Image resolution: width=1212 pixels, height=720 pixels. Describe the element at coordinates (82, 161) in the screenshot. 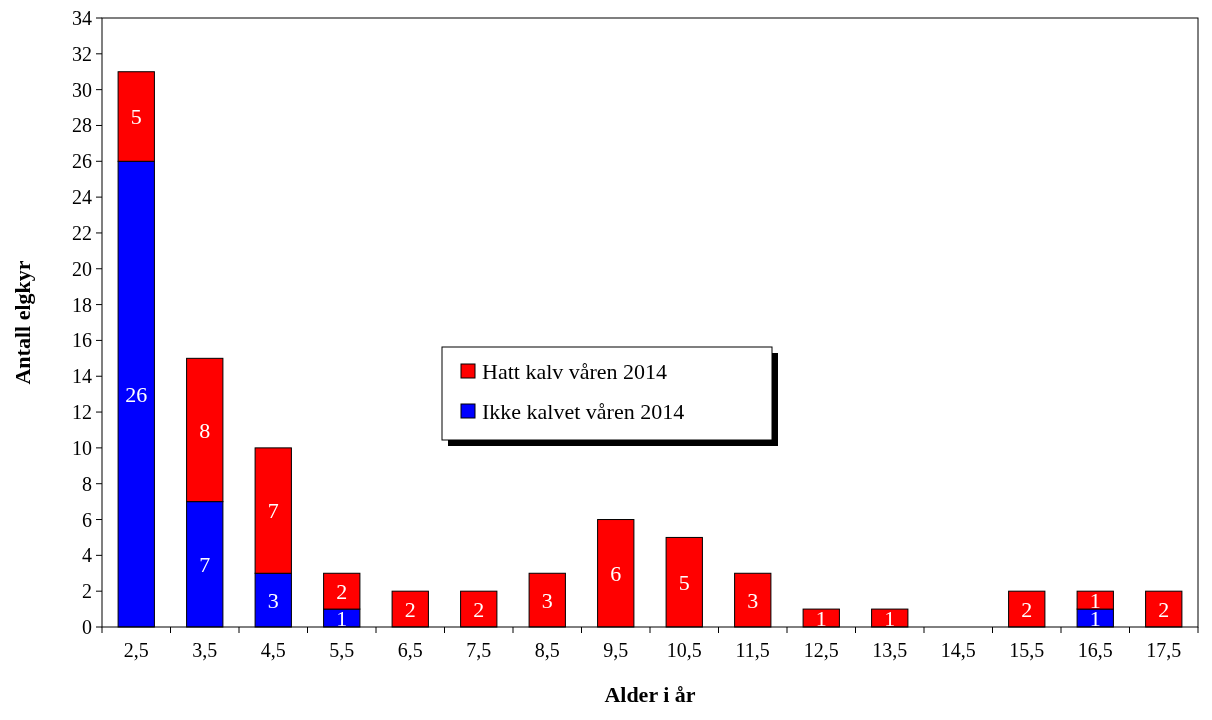

I see `y-tick-label: 26` at that location.